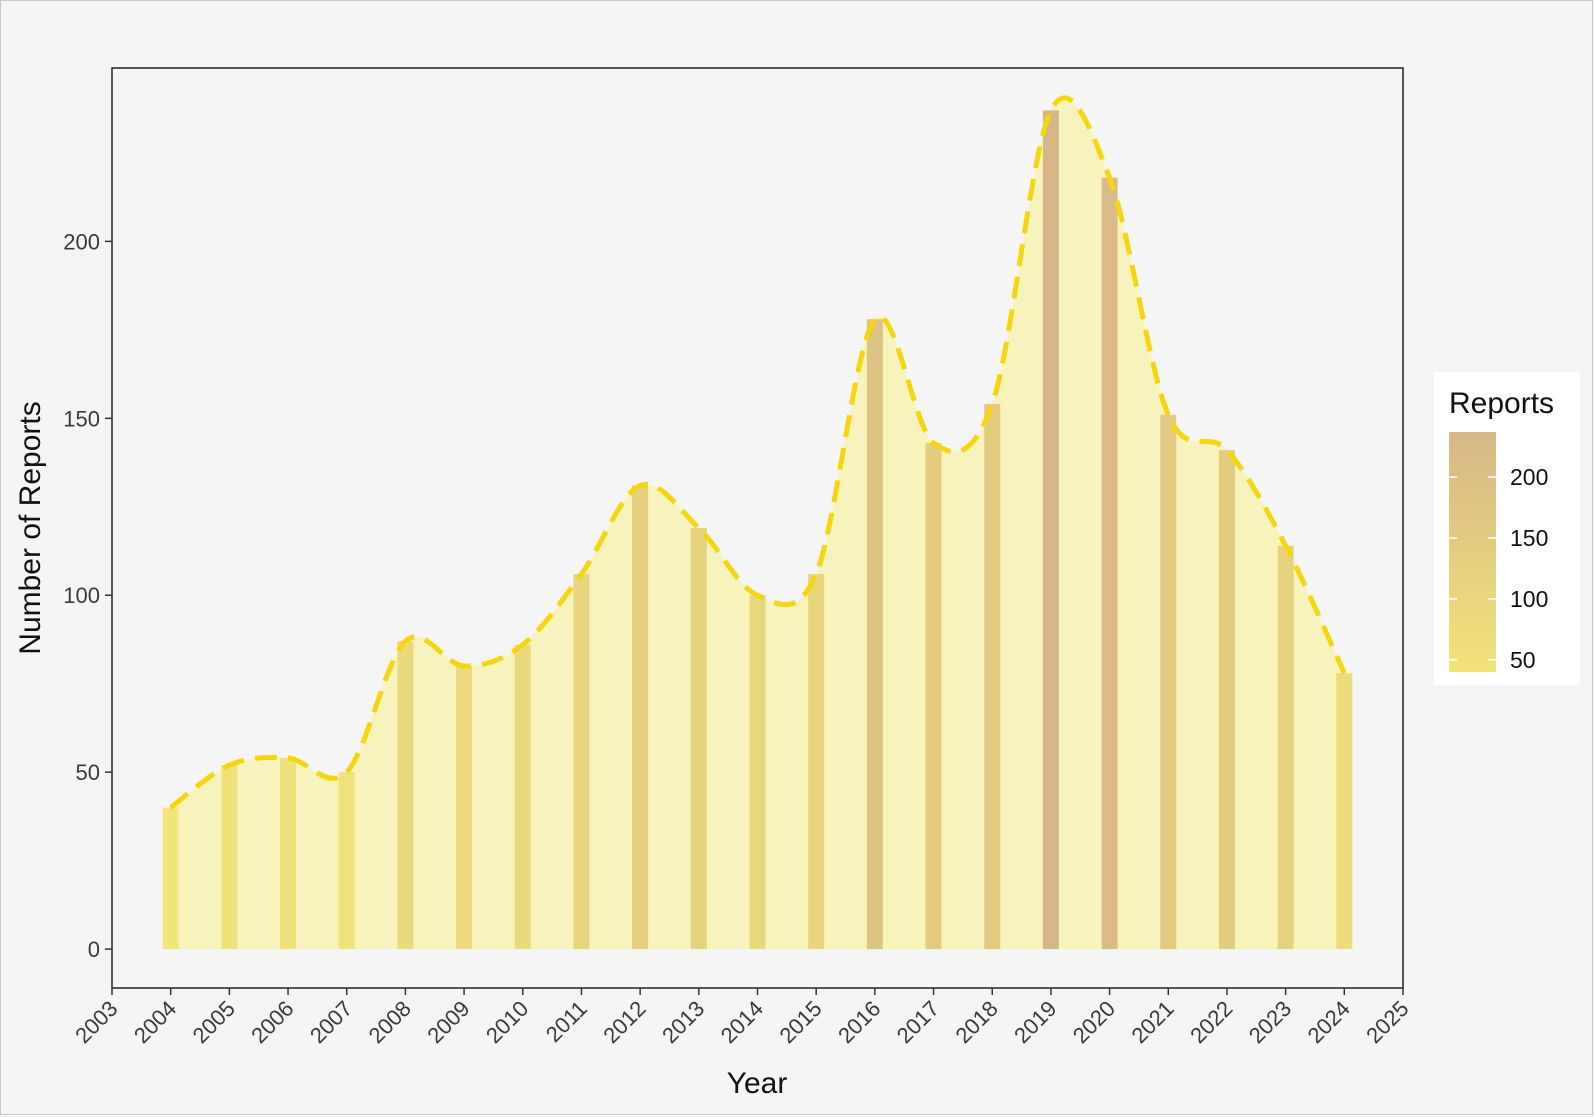 The width and height of the screenshot is (1595, 1117). I want to click on x-tick-label: 2007, so click(331, 1022).